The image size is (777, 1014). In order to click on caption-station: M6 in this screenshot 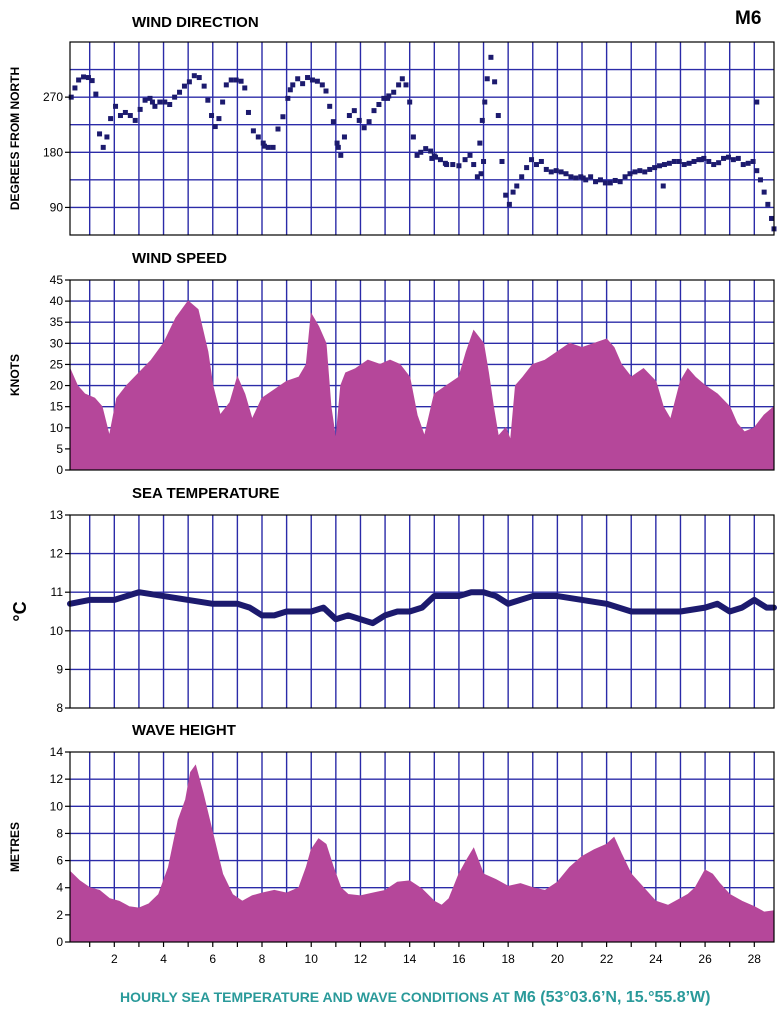, I will do `click(525, 997)`.